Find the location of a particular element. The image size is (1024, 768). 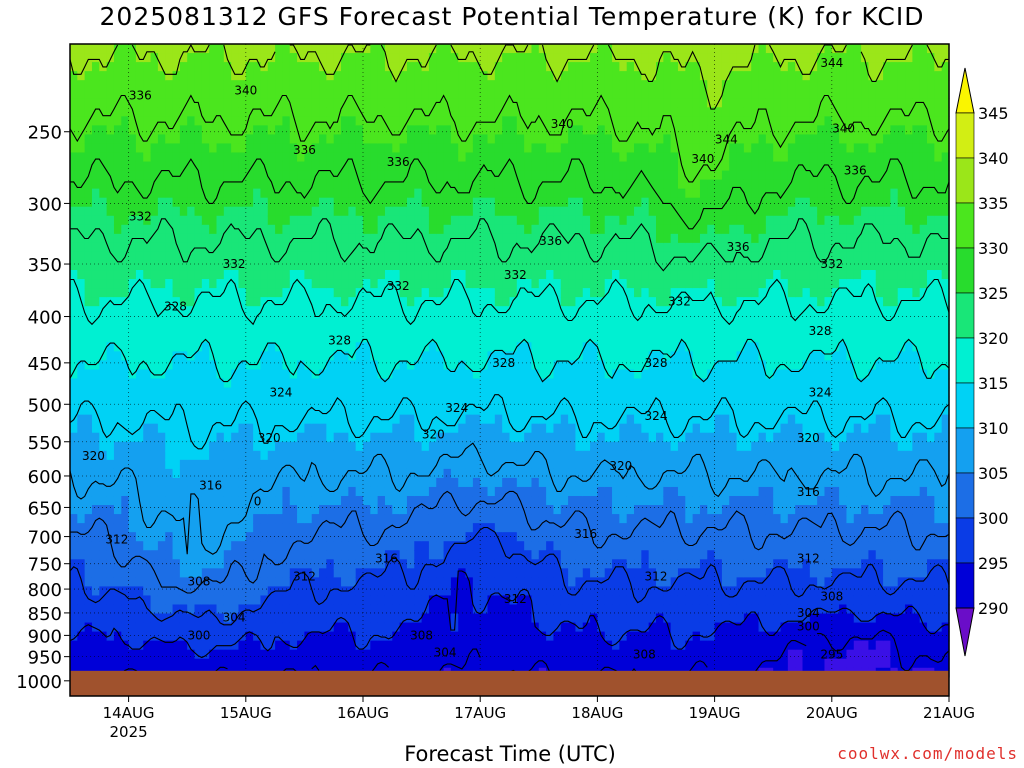

x-axis-title: Forecast Time (UTC) is located at coordinates (510, 754).